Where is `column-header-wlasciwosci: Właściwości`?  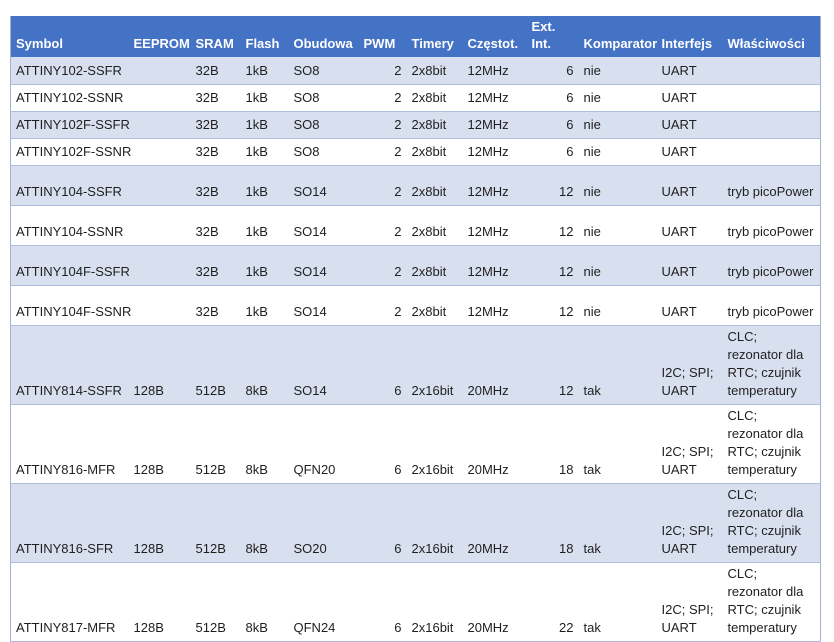
column-header-wlasciwosci: Właściwości is located at coordinates (771, 36).